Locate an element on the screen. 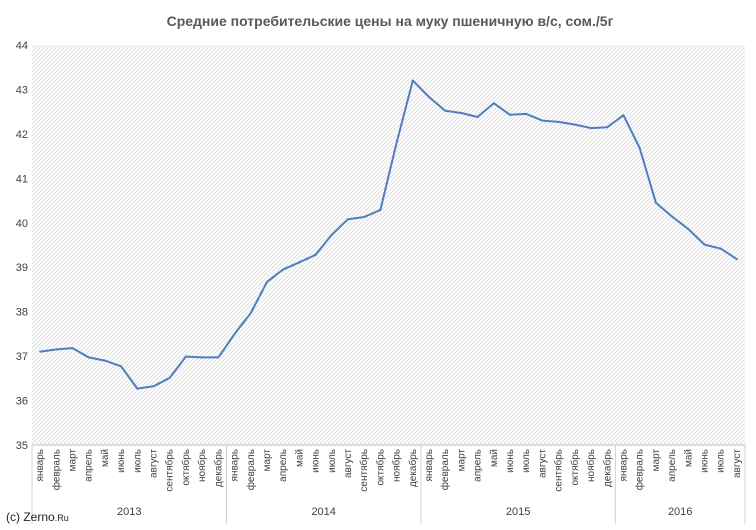 The width and height of the screenshot is (756, 530). y-tick-label: 41 is located at coordinates (22, 179).